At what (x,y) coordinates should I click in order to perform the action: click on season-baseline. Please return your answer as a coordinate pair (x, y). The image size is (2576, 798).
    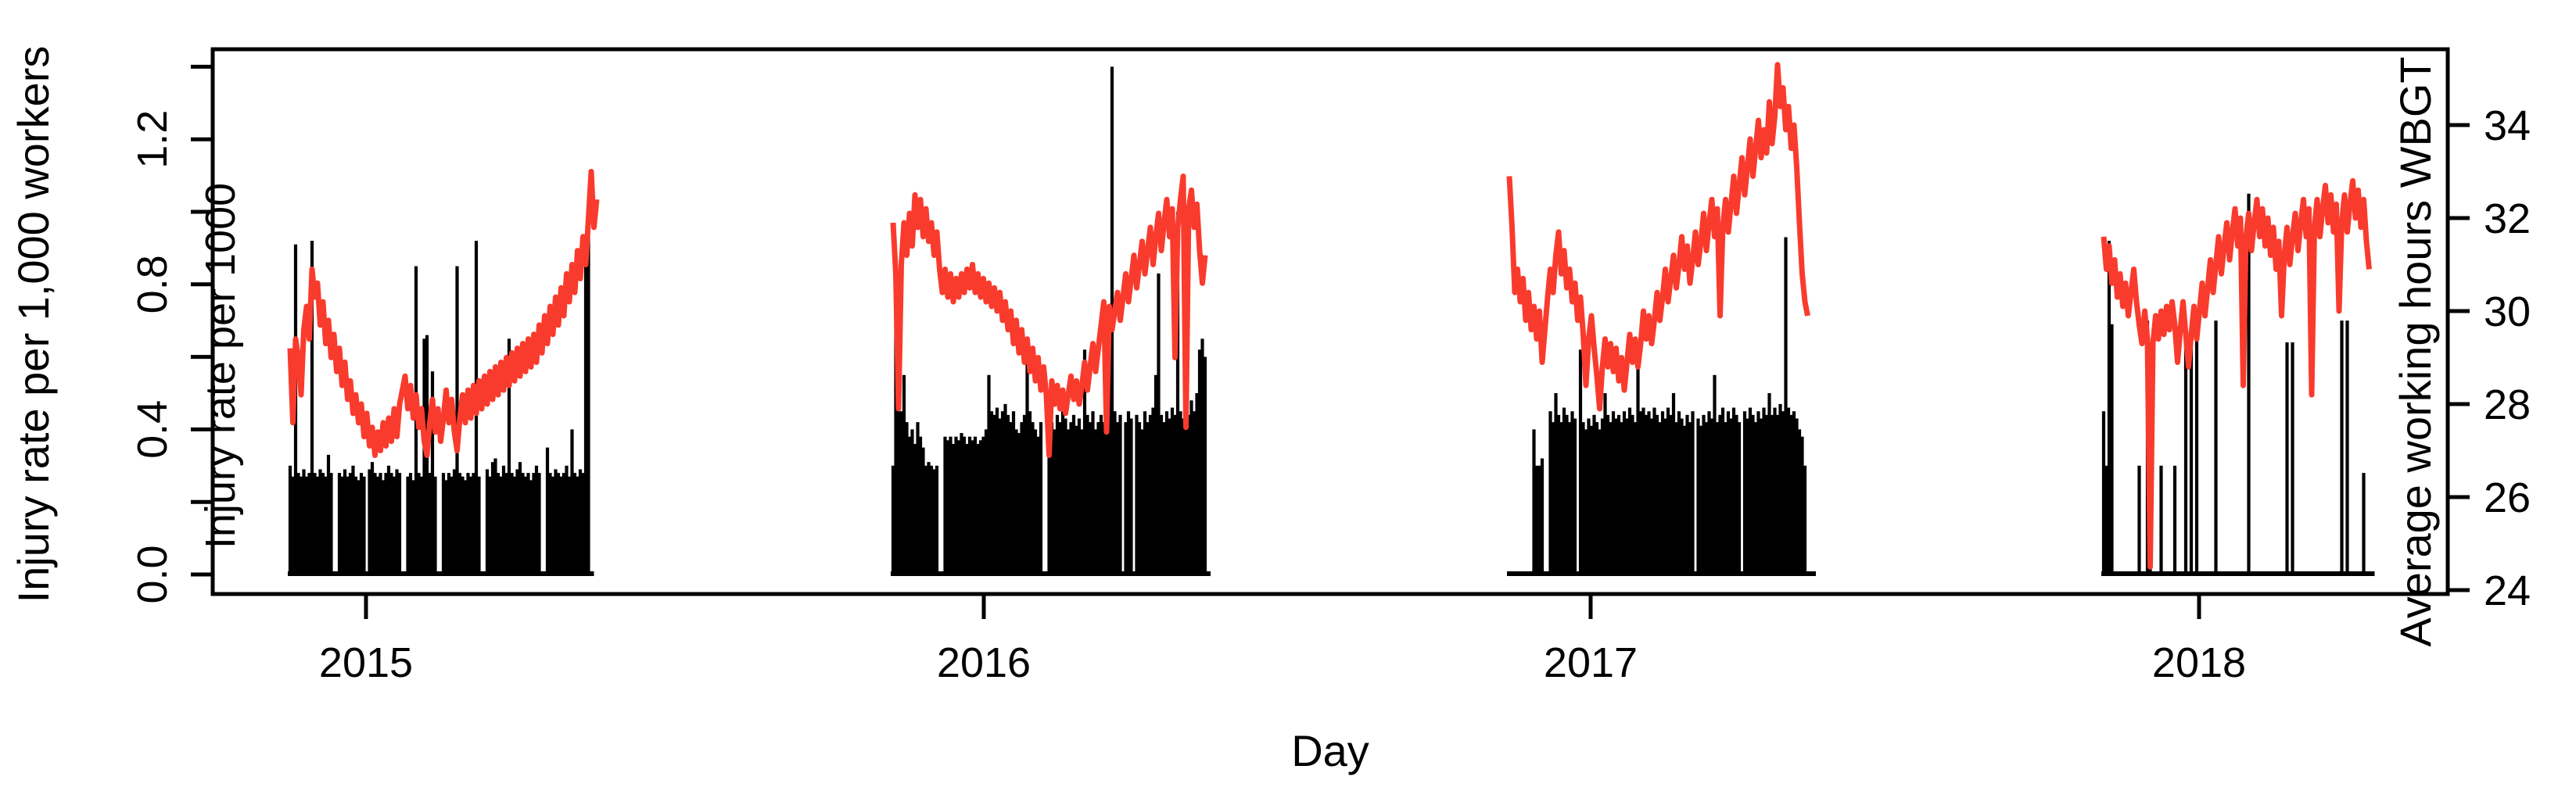
    Looking at the image, I should click on (2238, 573).